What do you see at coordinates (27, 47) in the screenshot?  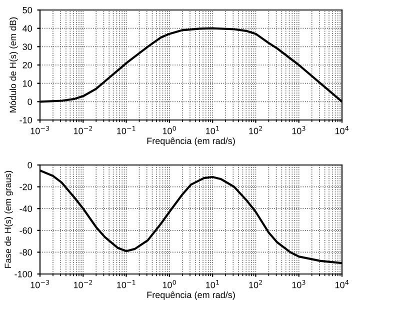 I see `y-tick-label: 30` at bounding box center [27, 47].